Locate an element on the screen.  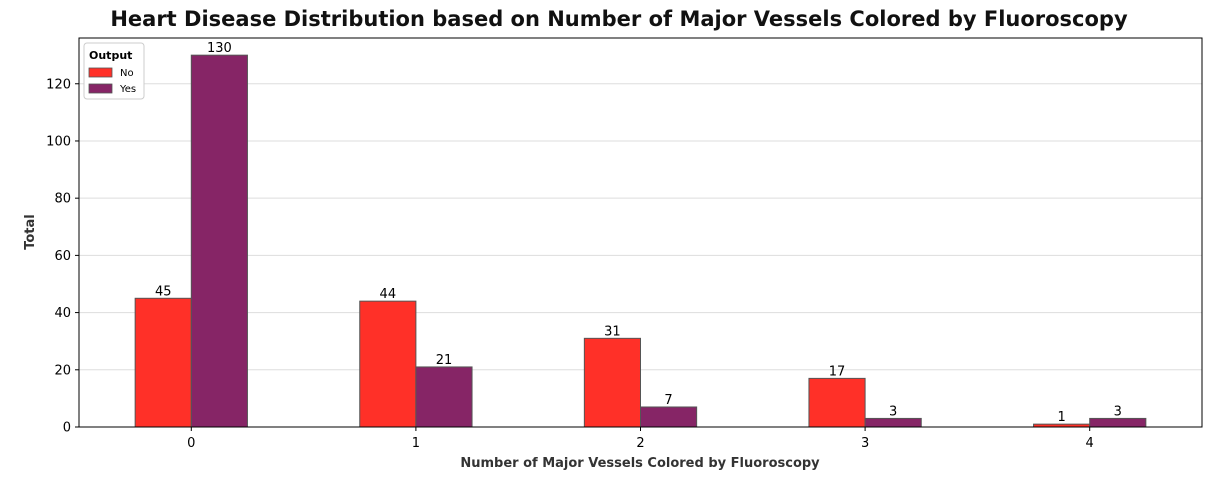
x-tick-label: 1 is located at coordinates (416, 443).